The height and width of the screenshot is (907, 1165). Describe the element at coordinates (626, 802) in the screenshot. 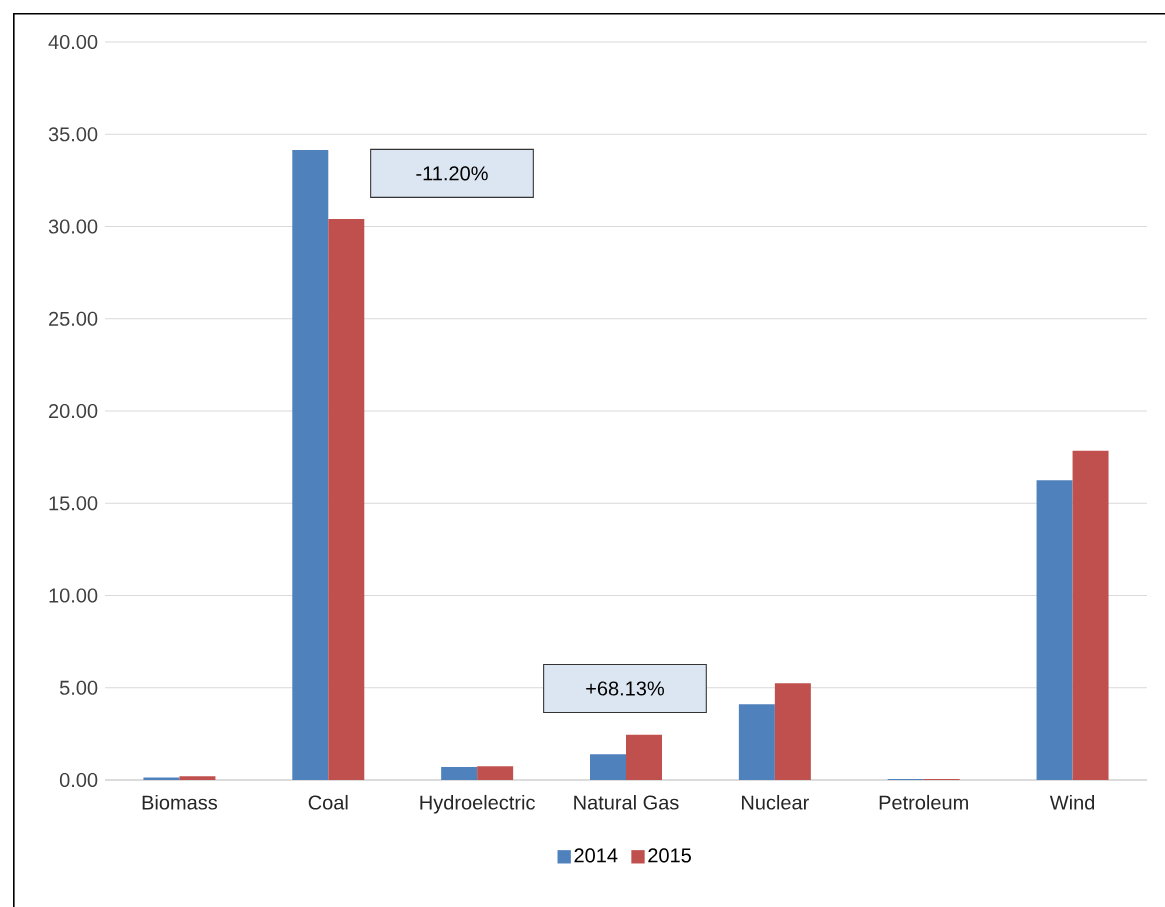

I see `x-tick-label: Natural Gas` at that location.